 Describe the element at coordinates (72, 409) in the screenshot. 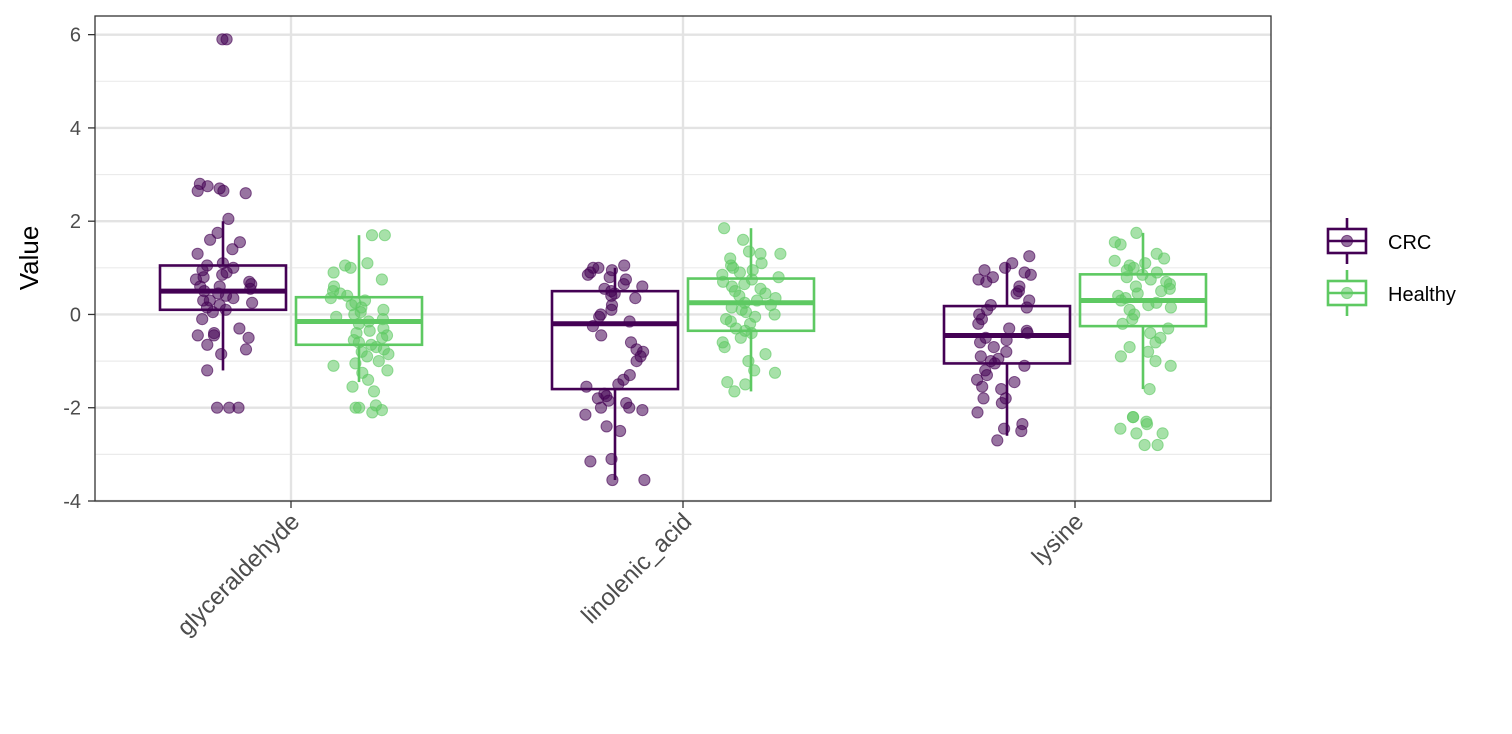

I see `y-tick-label: -2` at that location.